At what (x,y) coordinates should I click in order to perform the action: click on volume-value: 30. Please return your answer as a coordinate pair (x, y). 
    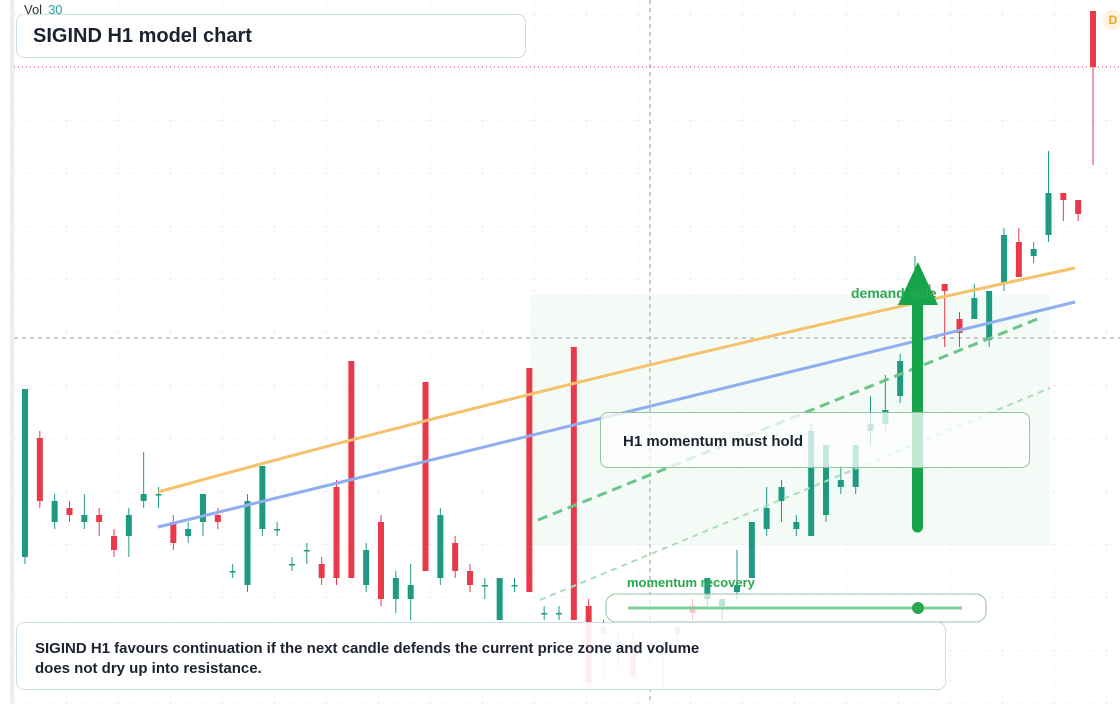
    Looking at the image, I should click on (55, 9).